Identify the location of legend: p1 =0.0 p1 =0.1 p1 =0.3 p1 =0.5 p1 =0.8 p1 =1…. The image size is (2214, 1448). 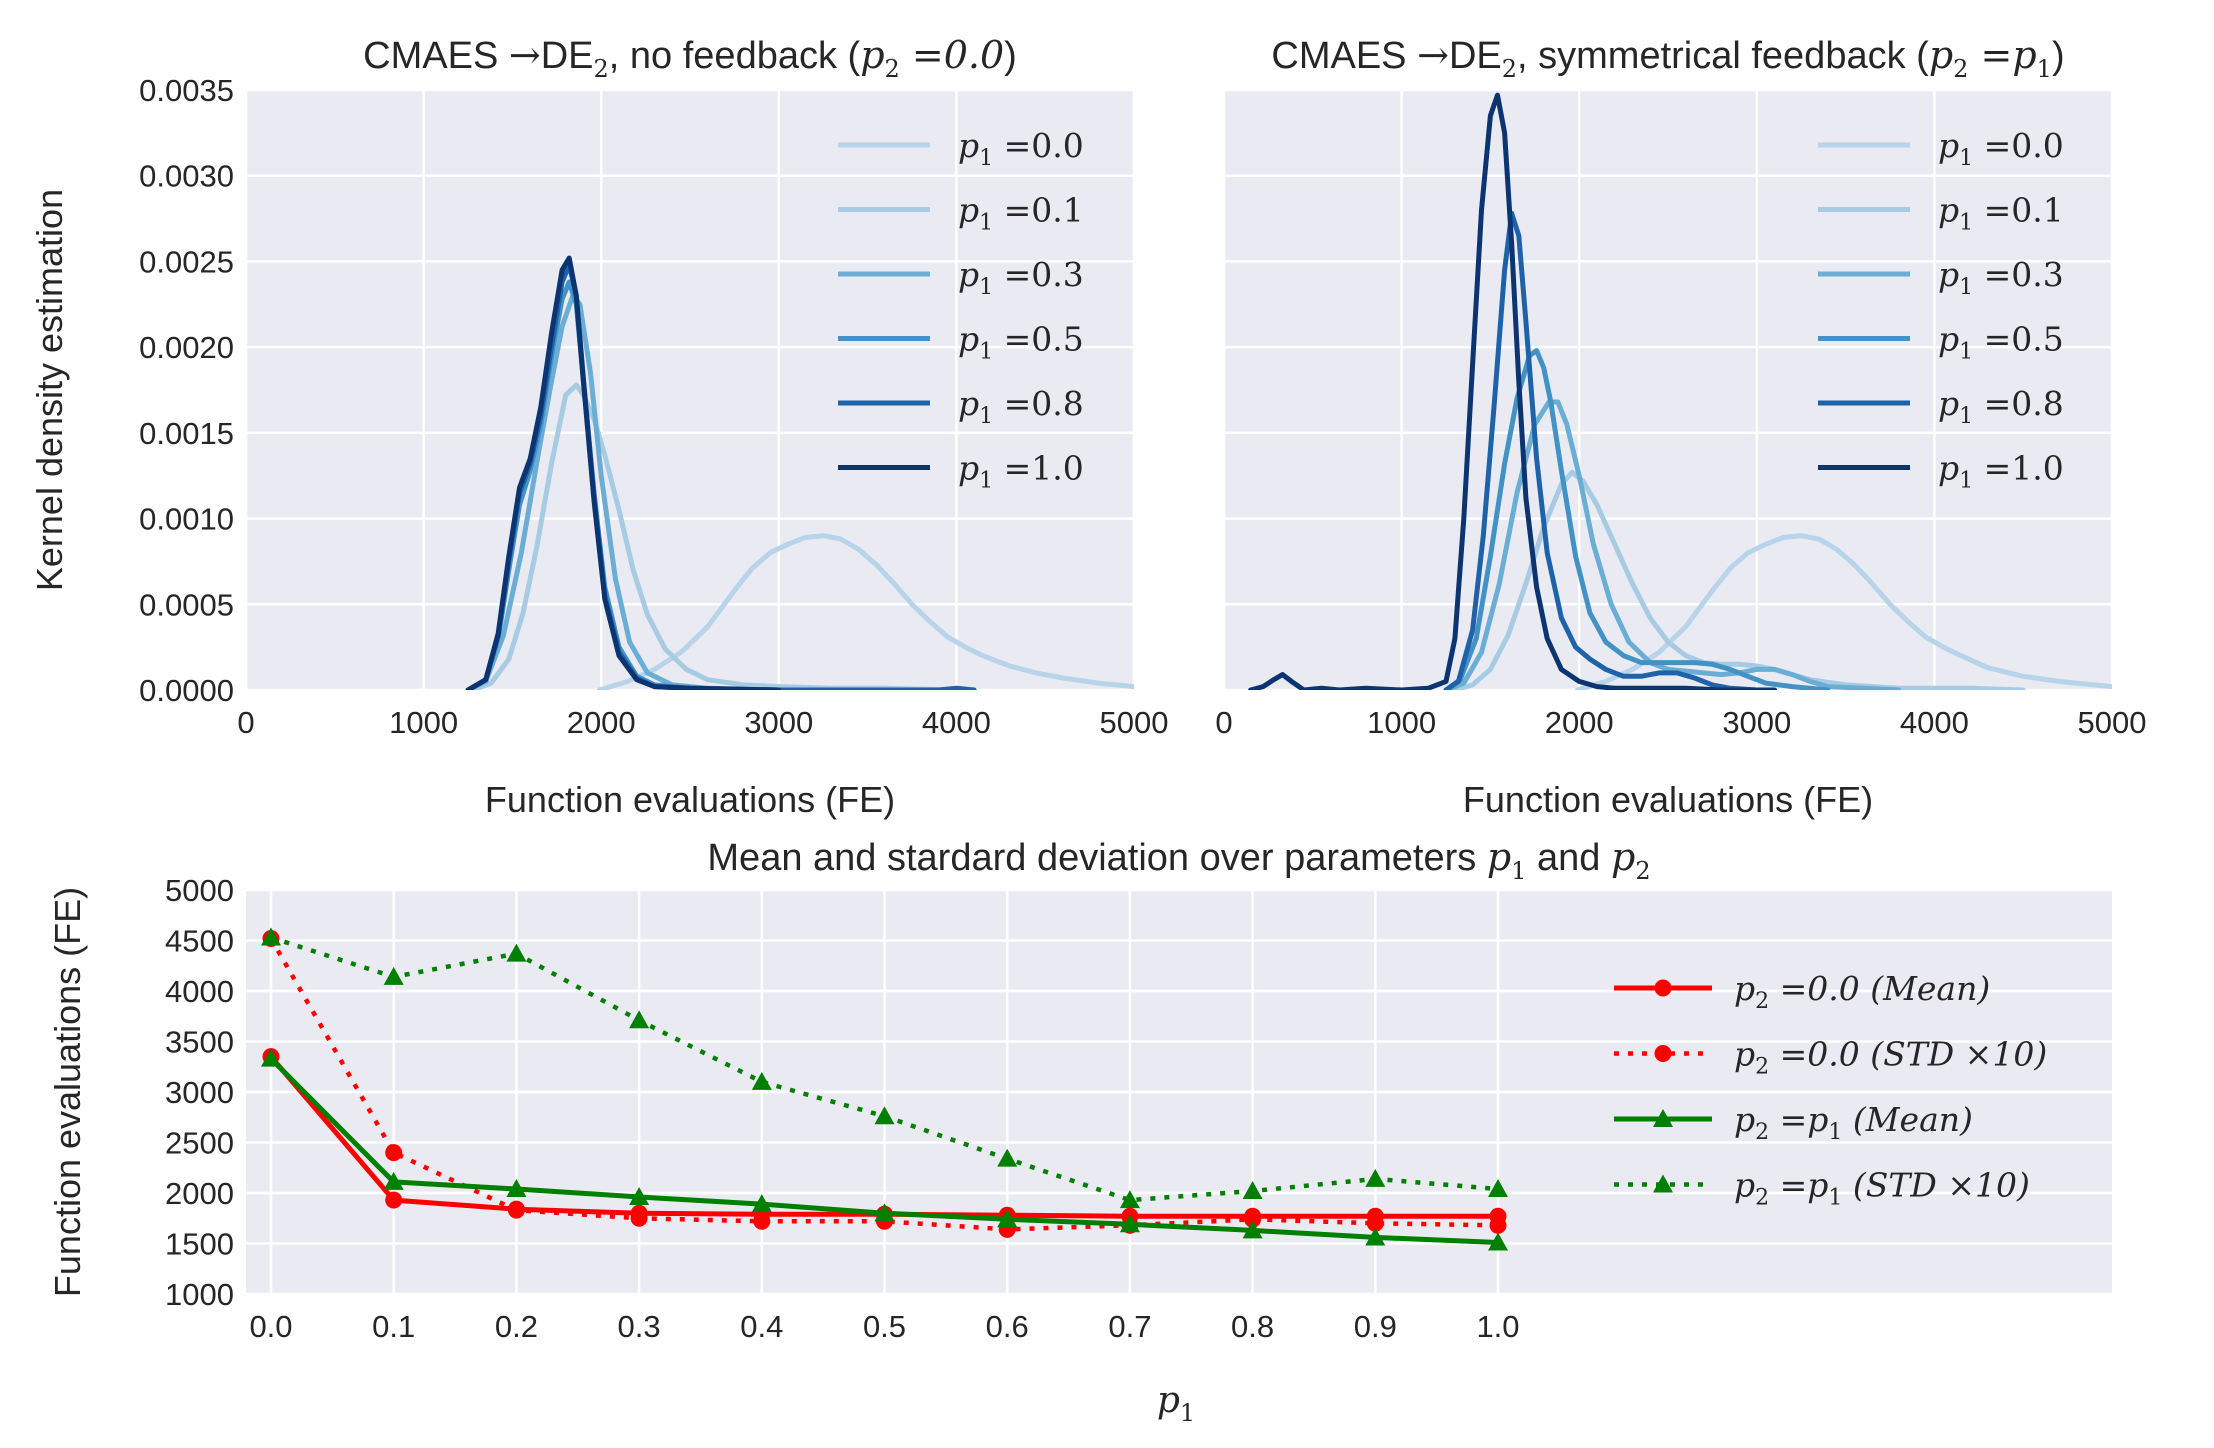
(961, 310).